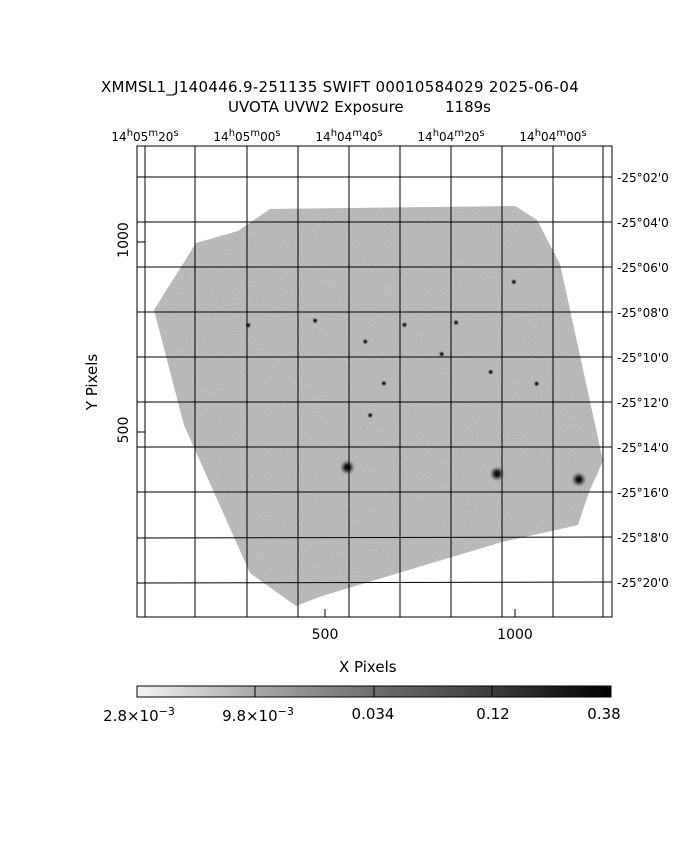 This screenshot has height=850, width=680. Describe the element at coordinates (643, 268) in the screenshot. I see `dec-tick-label: -25°06'0` at that location.